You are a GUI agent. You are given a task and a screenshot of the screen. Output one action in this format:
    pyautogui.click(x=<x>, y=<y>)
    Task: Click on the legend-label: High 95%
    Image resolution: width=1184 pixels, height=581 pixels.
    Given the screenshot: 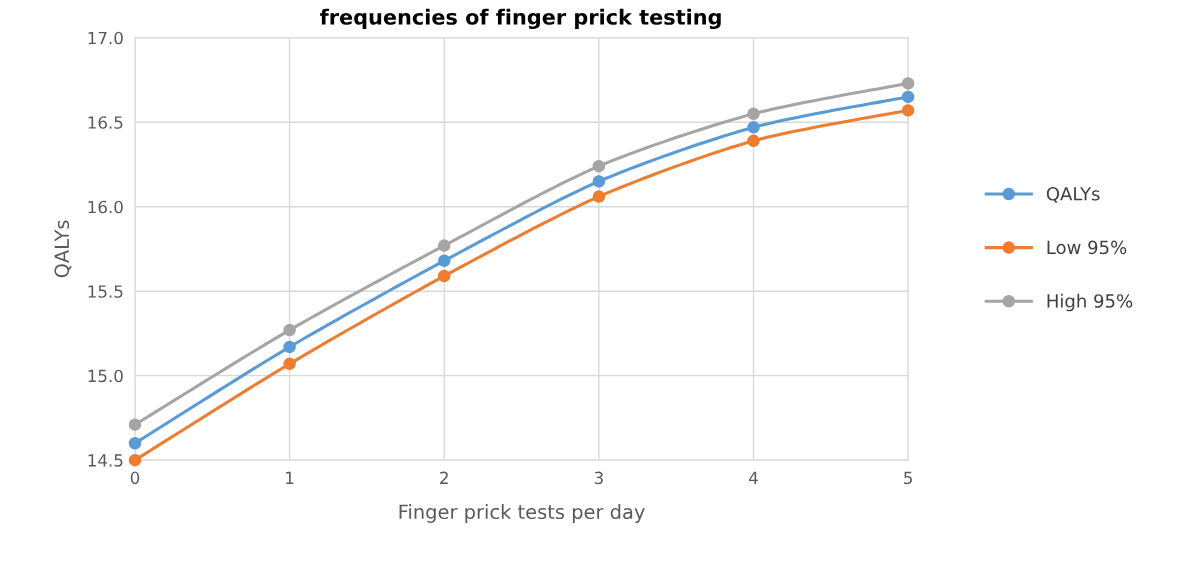 What is the action you would take?
    pyautogui.click(x=1090, y=302)
    